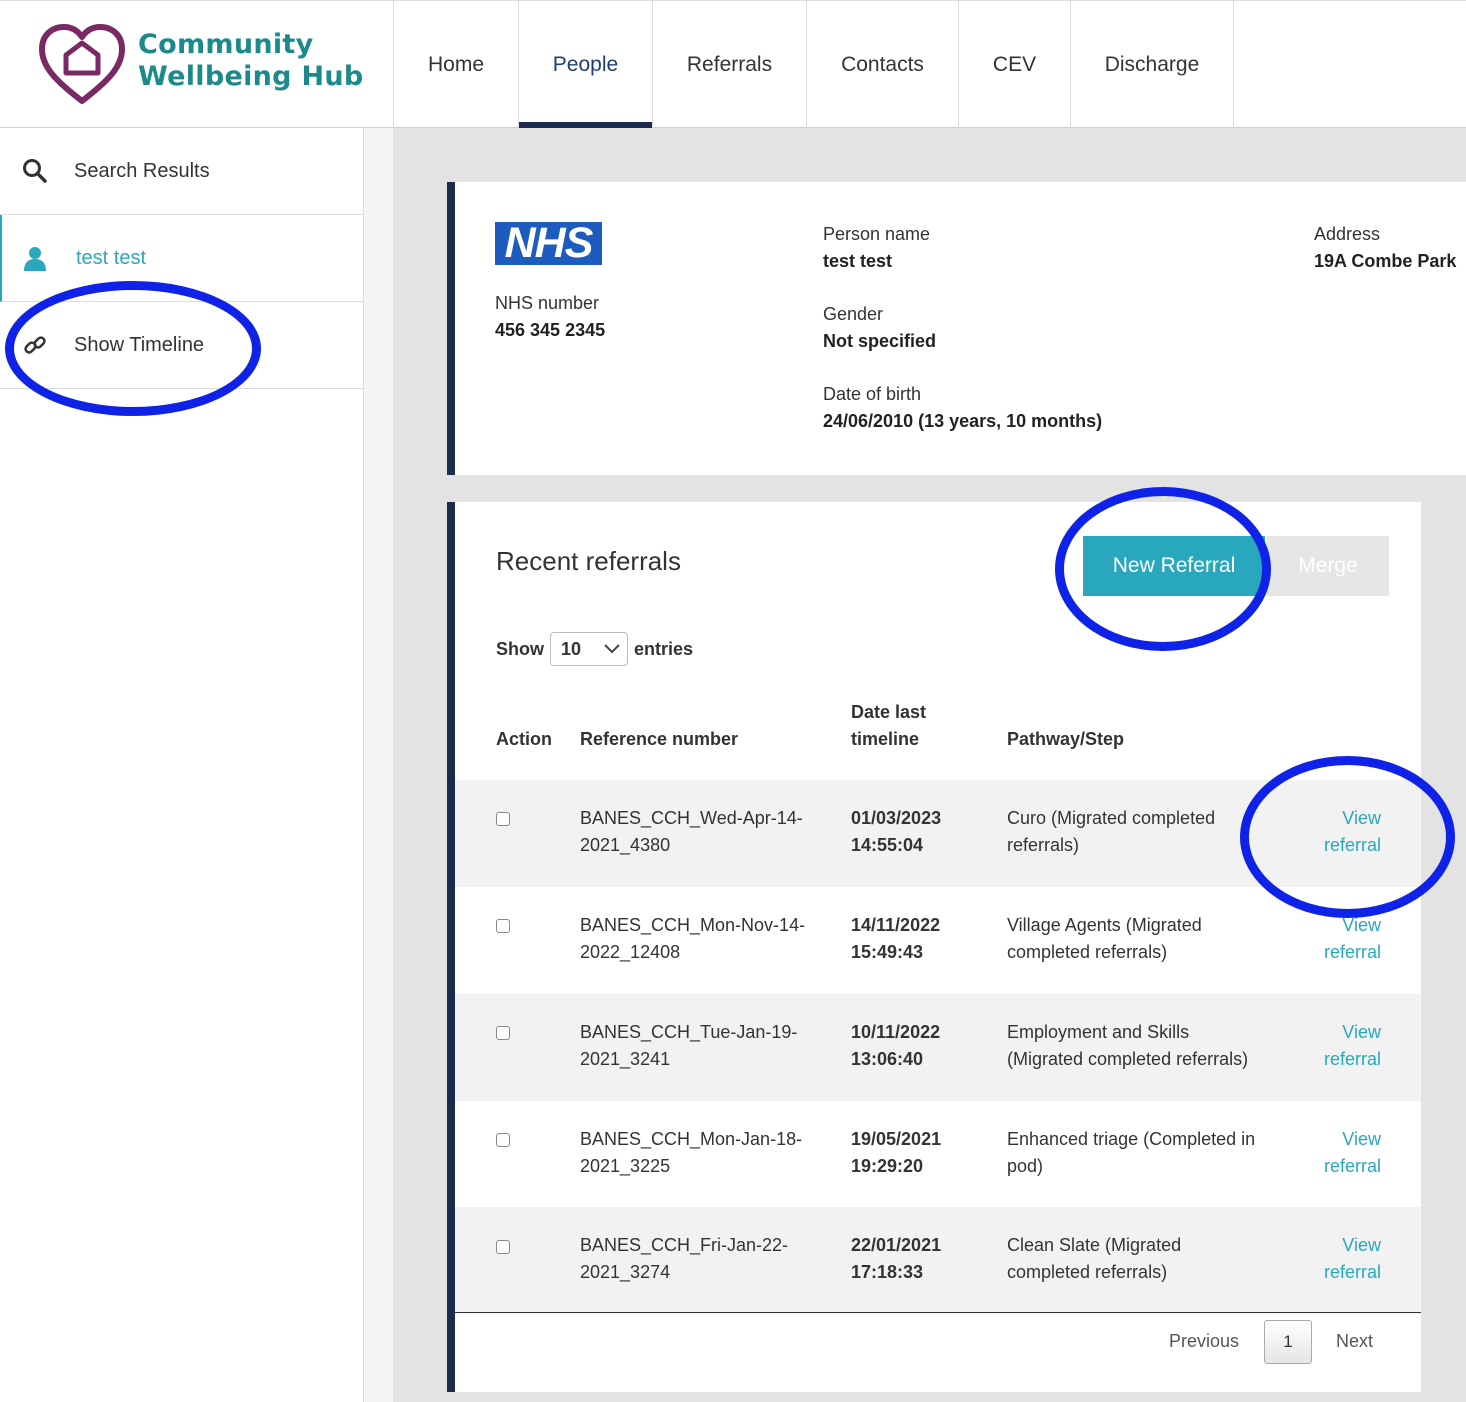 The height and width of the screenshot is (1402, 1466). Describe the element at coordinates (688, 1046) in the screenshot. I see `reference-cell: BANES_CCH_Tue-Jan-19- 2021_3241` at that location.